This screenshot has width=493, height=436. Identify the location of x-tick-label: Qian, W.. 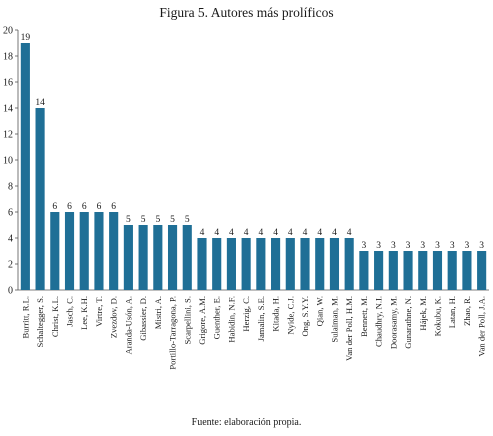
(320, 311).